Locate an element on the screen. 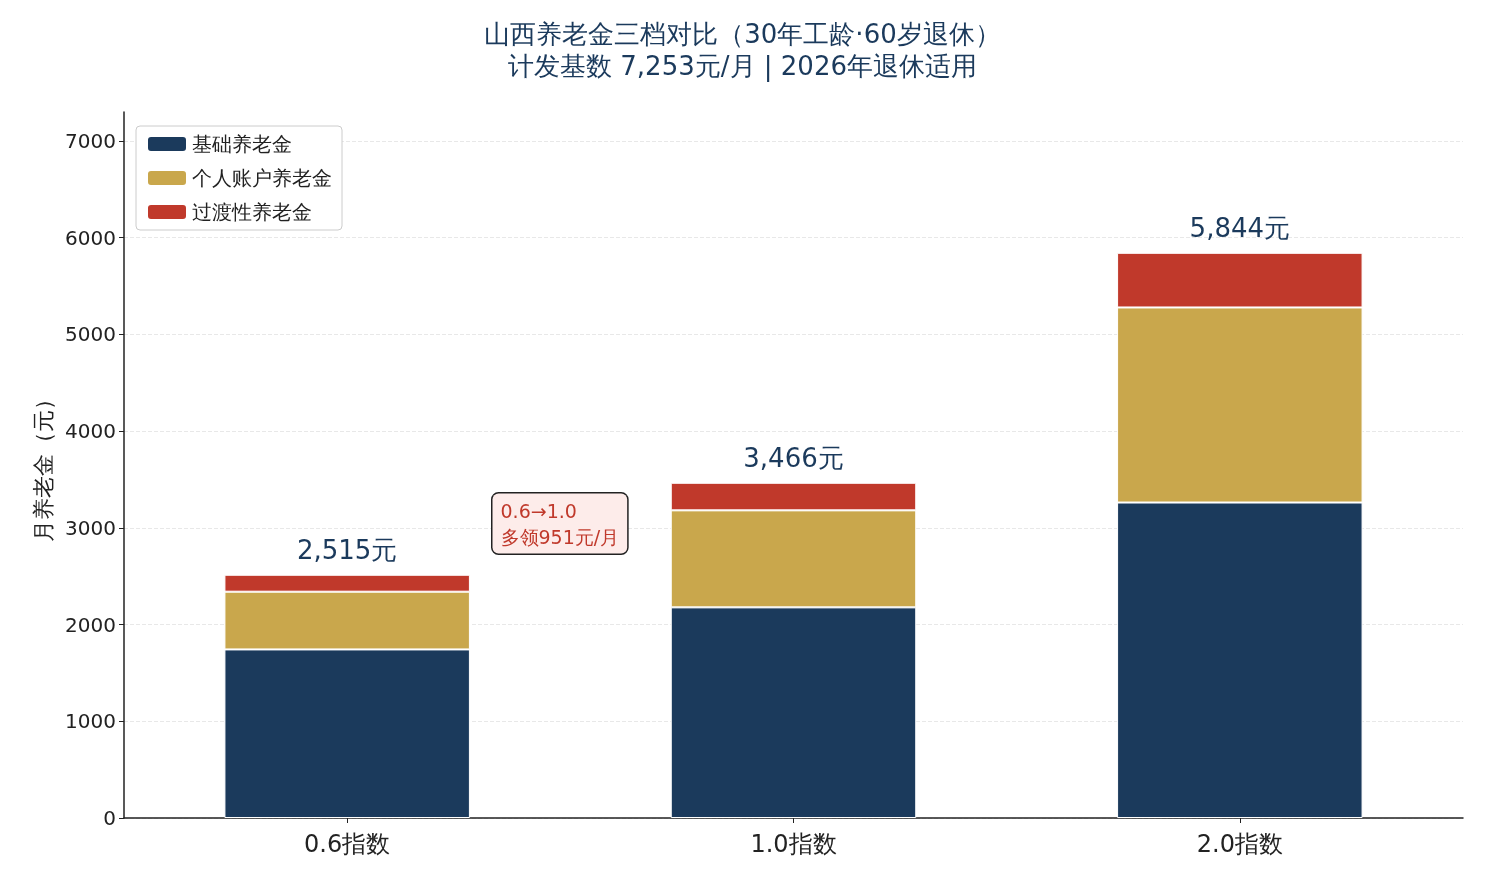 The height and width of the screenshot is (884, 1485). y-tick-label: 6000 is located at coordinates (90, 237).